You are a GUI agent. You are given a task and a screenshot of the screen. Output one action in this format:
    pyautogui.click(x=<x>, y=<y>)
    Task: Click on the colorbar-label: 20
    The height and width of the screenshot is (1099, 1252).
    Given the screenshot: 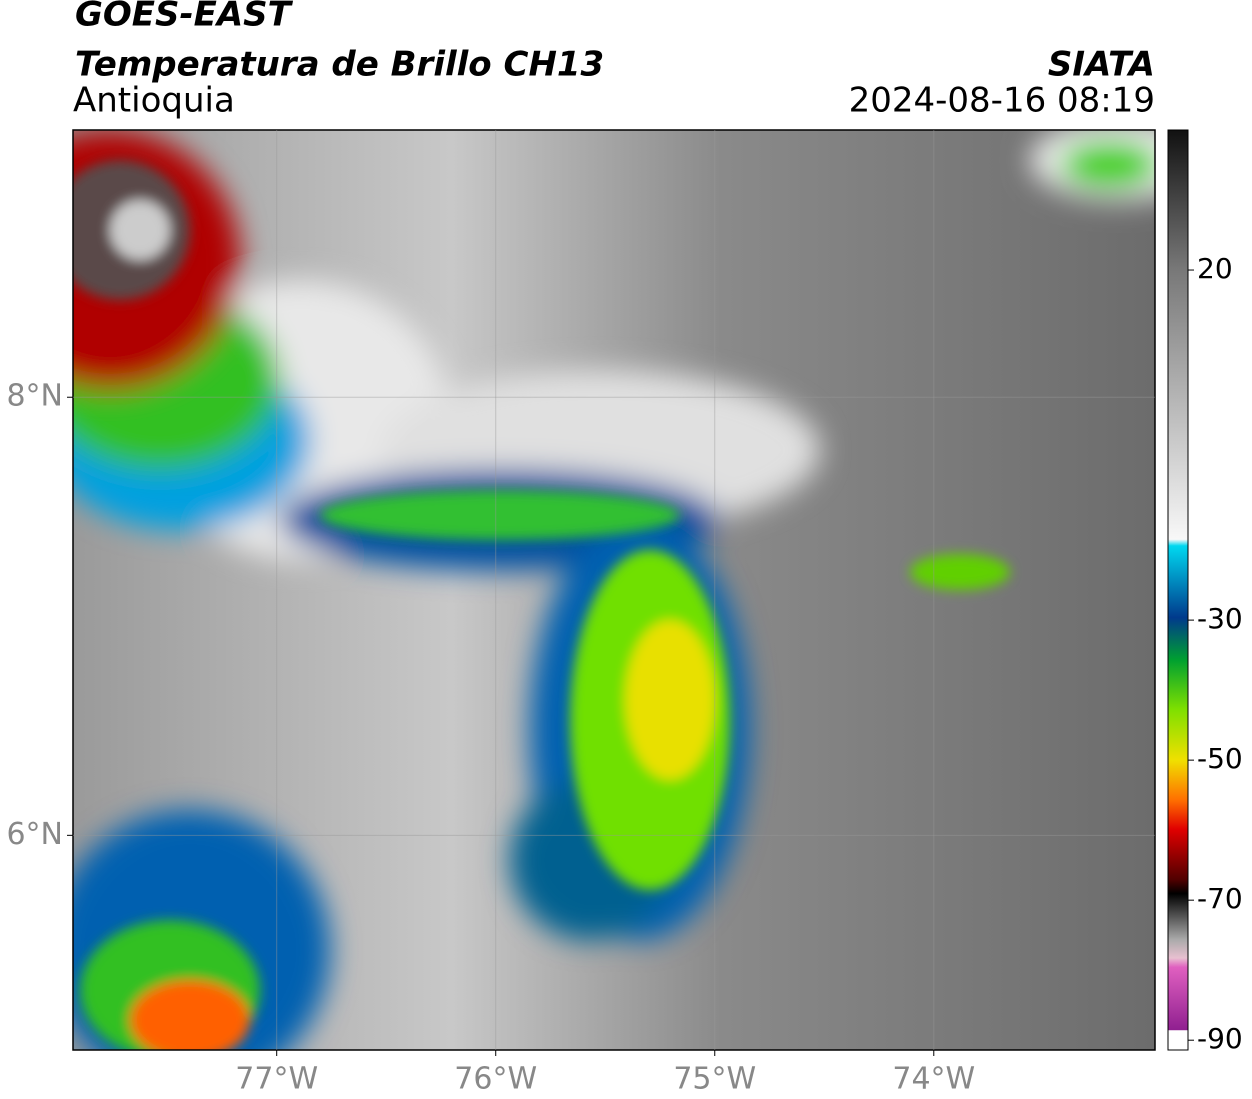 What is the action you would take?
    pyautogui.click(x=1215, y=268)
    